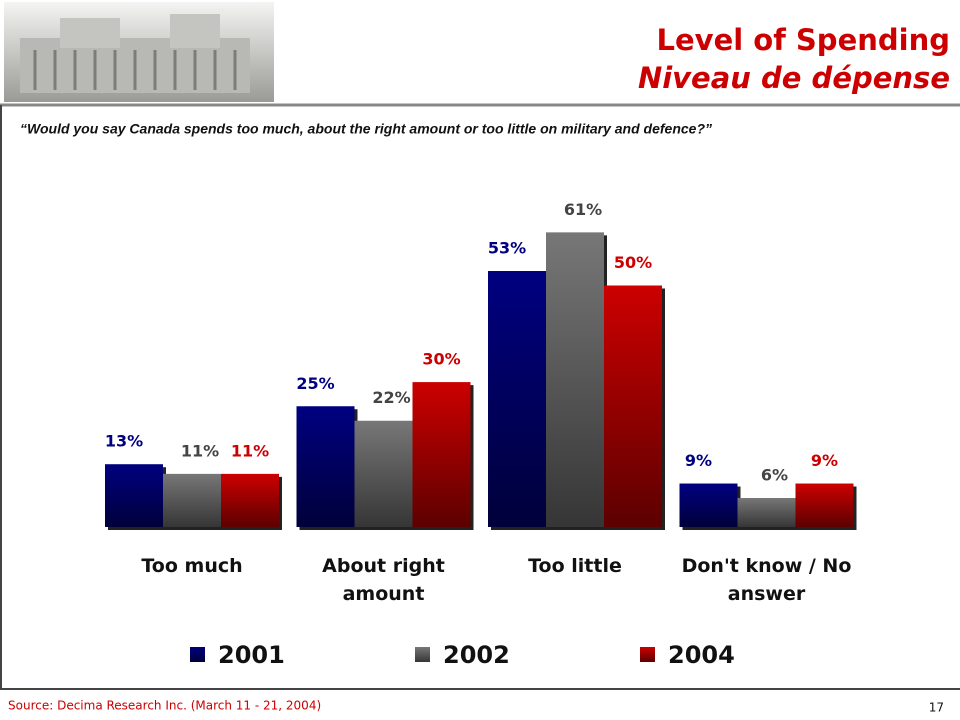  I want to click on value-label: 22%, so click(391, 397).